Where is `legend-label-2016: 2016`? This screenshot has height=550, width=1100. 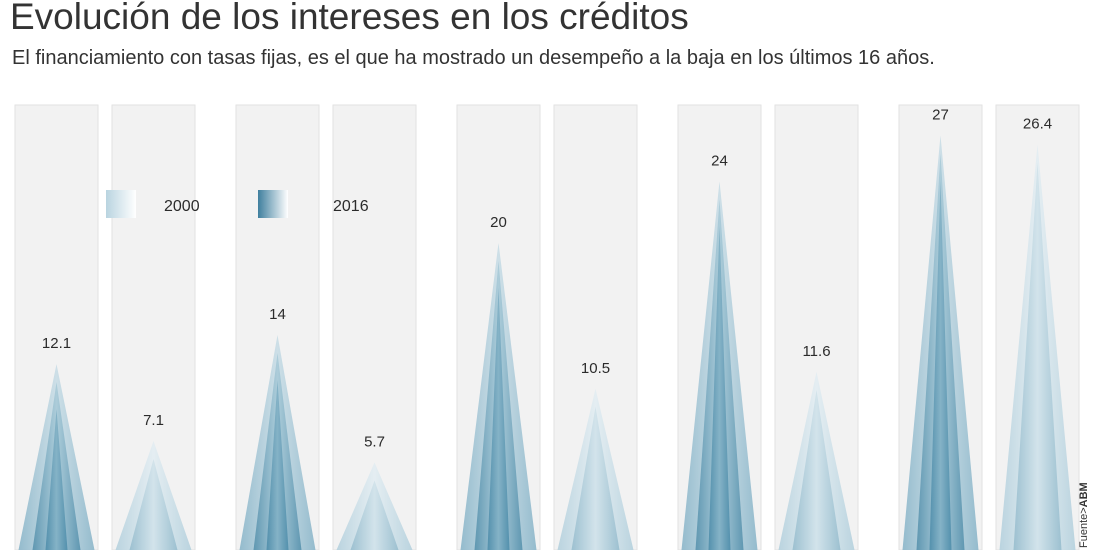 legend-label-2016: 2016 is located at coordinates (351, 206).